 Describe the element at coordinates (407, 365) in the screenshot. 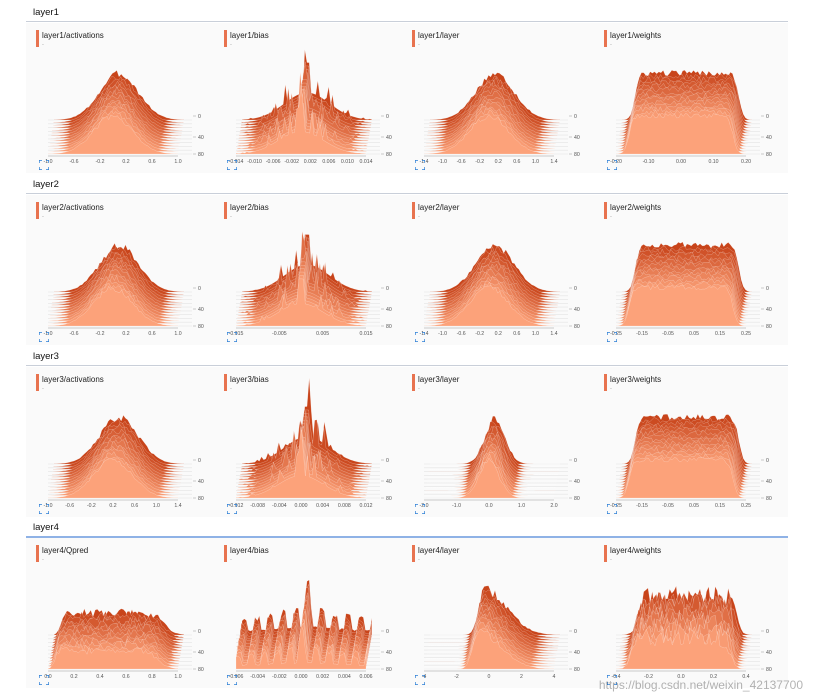

I see `section-divider` at that location.